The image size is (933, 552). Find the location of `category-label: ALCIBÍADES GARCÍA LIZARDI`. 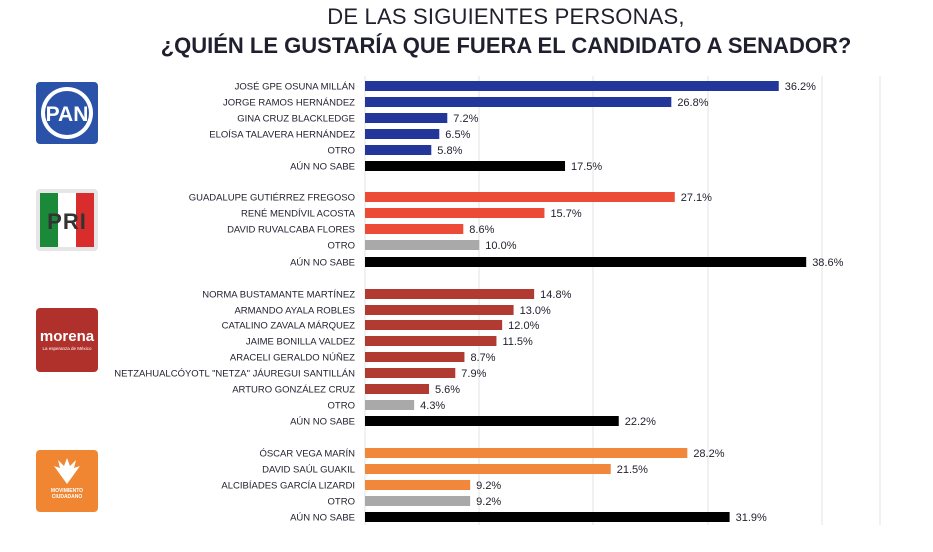

category-label: ALCIBÍADES GARCÍA LIZARDI is located at coordinates (288, 486).